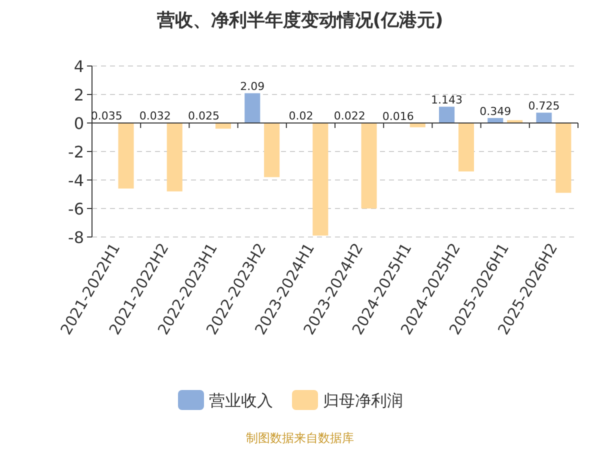 Image resolution: width=600 pixels, height=450 pixels. Describe the element at coordinates (544, 106) in the screenshot. I see `data-label: 0.725` at that location.